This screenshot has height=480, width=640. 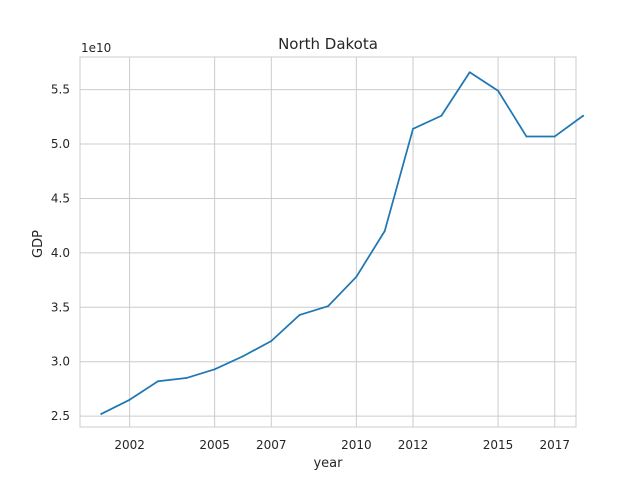 I want to click on chart-title: North Dakota, so click(x=328, y=44).